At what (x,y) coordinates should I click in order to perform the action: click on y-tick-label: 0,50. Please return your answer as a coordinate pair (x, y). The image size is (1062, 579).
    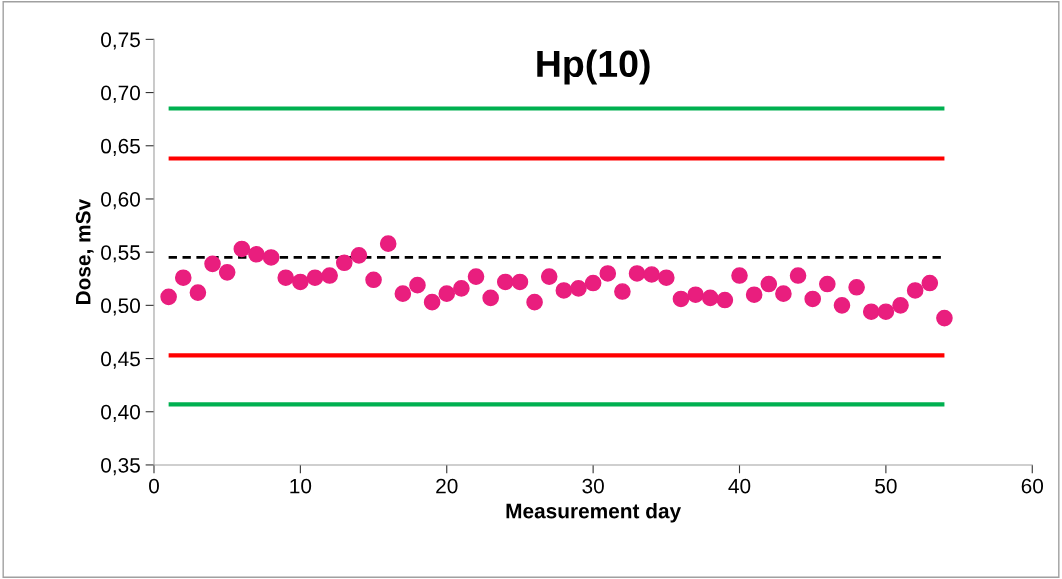
    Looking at the image, I should click on (120, 307).